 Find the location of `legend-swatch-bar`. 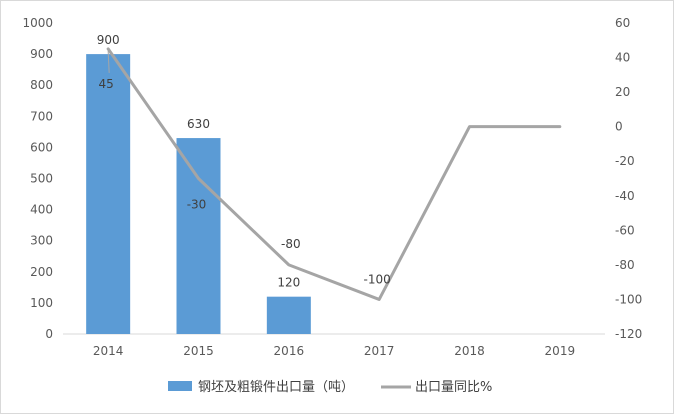

legend-swatch-bar is located at coordinates (180, 386).